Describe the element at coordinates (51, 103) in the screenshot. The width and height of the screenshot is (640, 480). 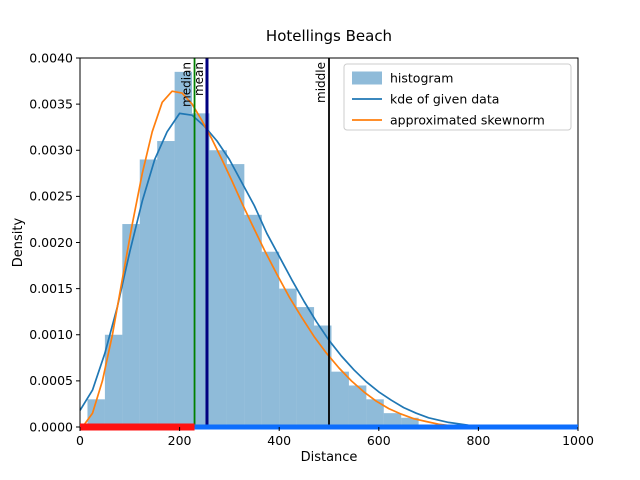
I see `y-tick-label: 0.0035` at that location.